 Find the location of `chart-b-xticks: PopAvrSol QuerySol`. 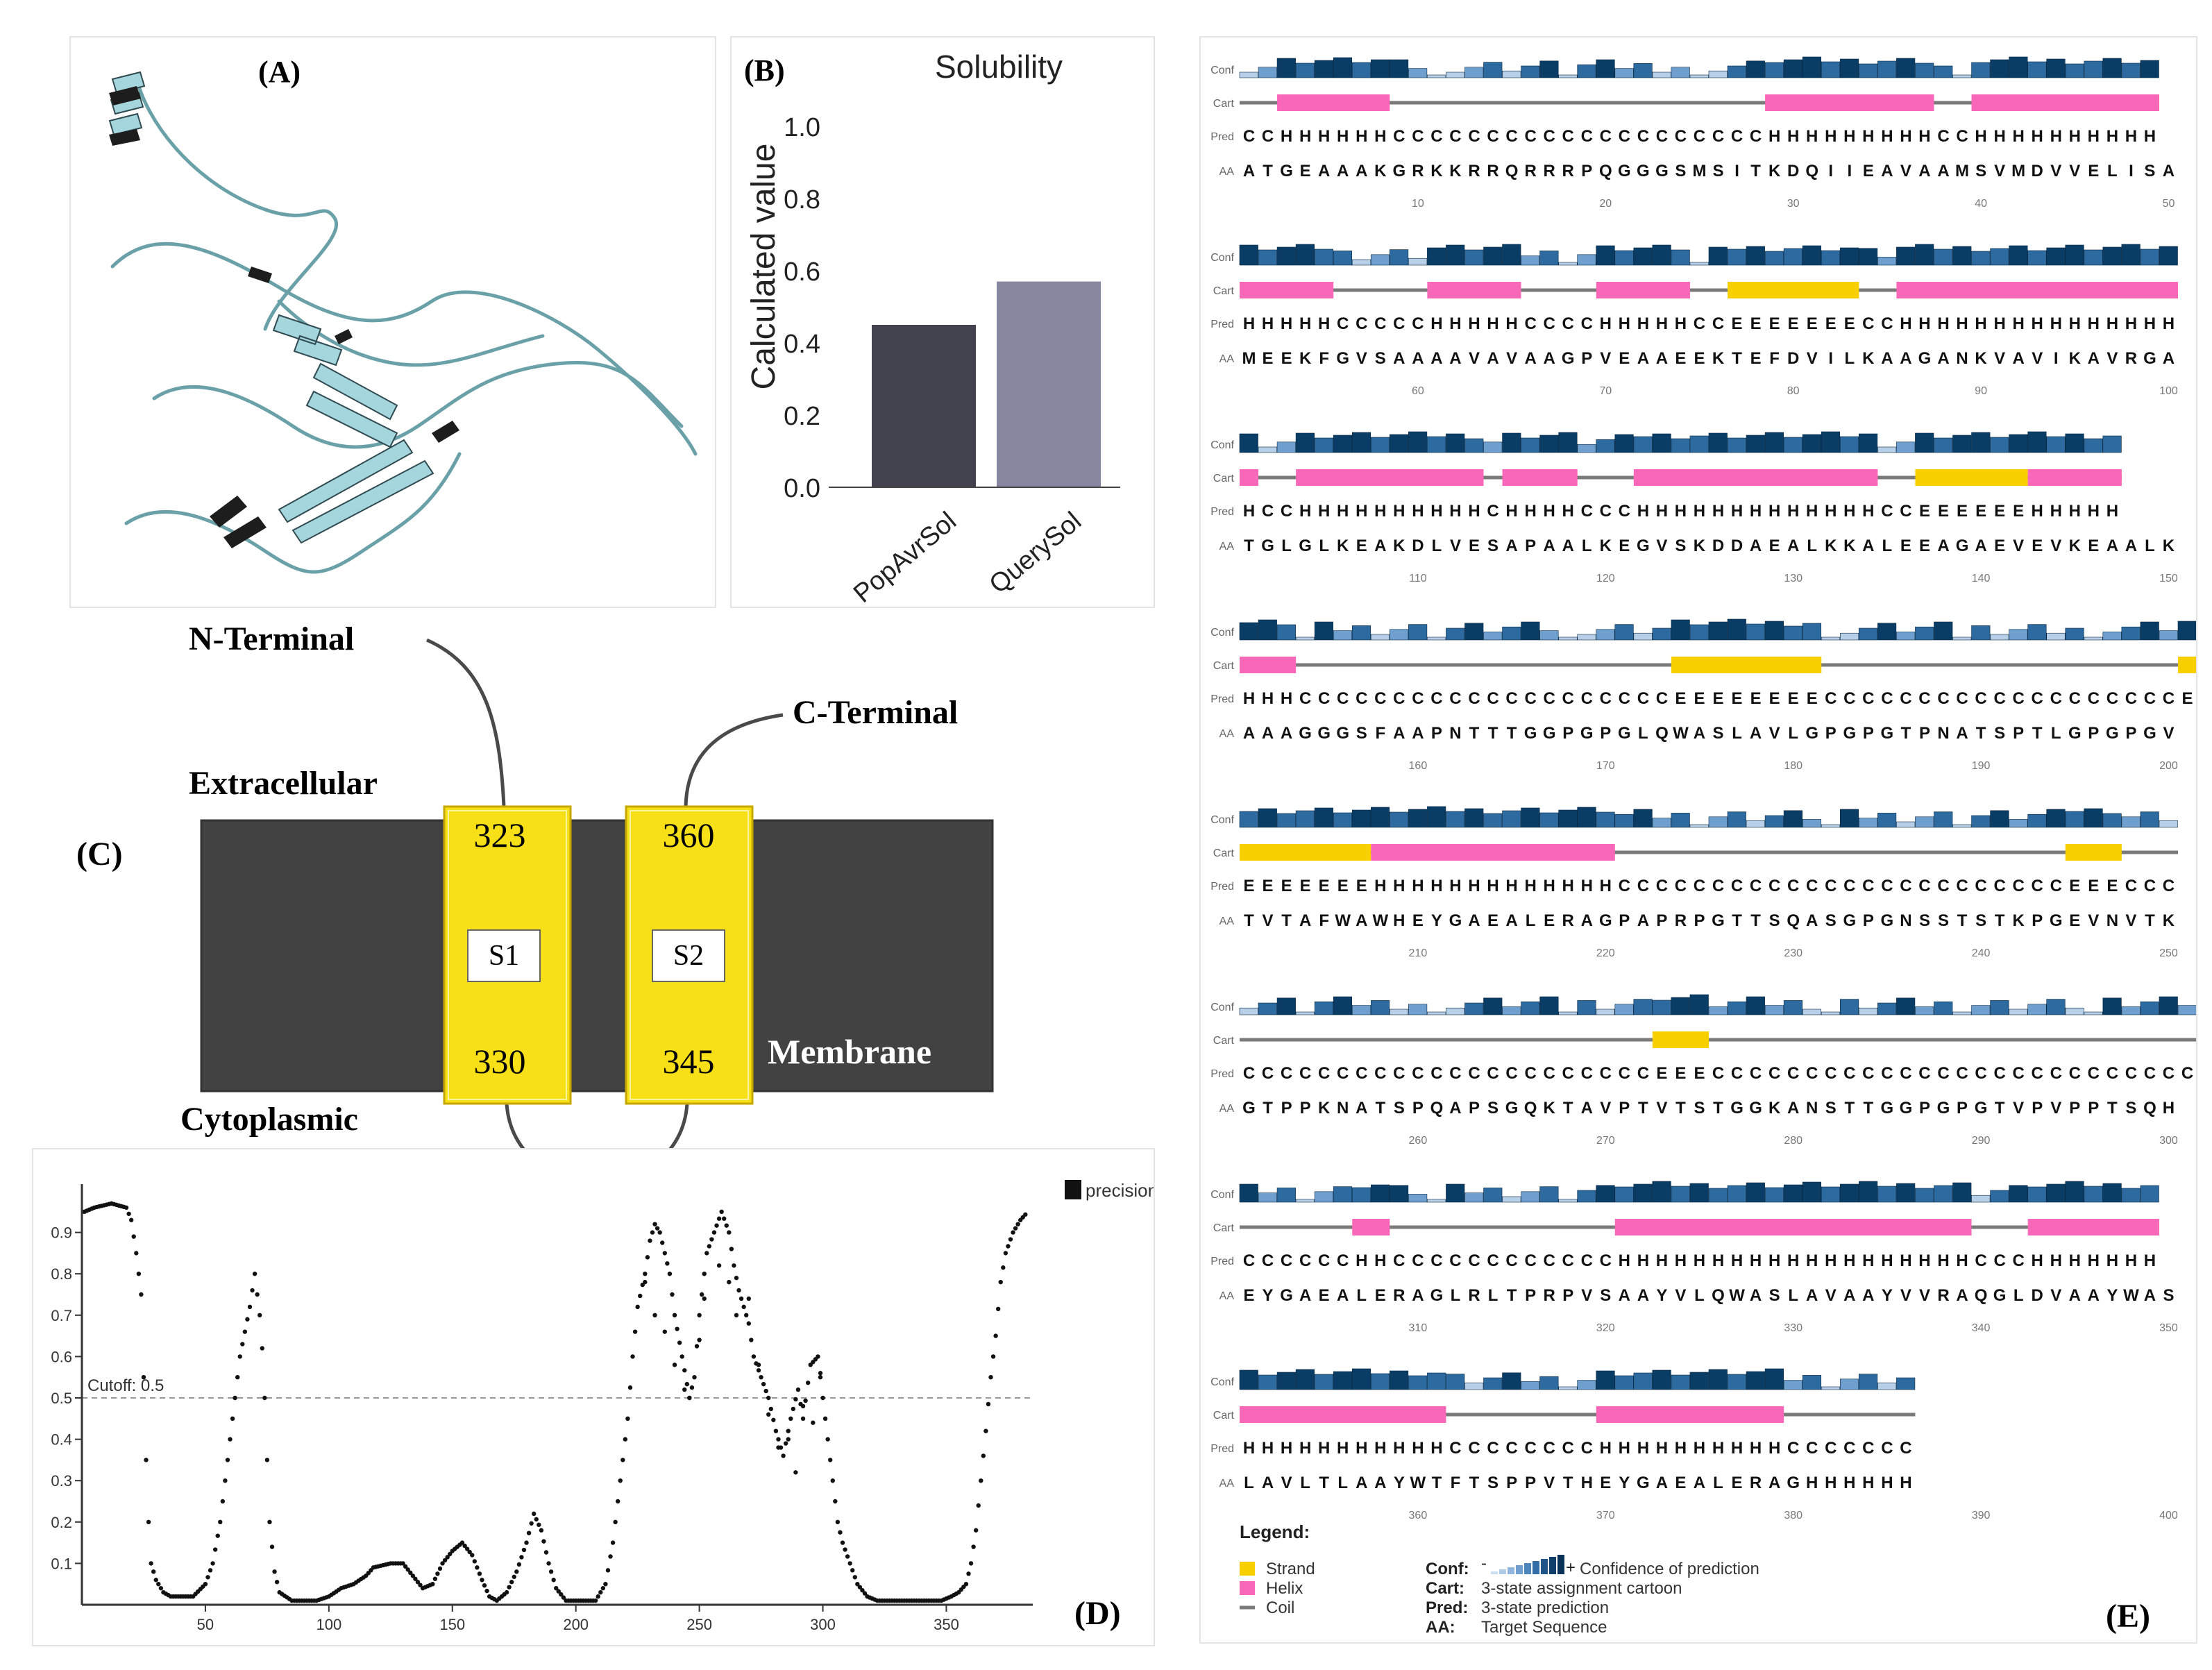

chart-b-xticks: PopAvrSol QuerySol is located at coordinates (968, 557).